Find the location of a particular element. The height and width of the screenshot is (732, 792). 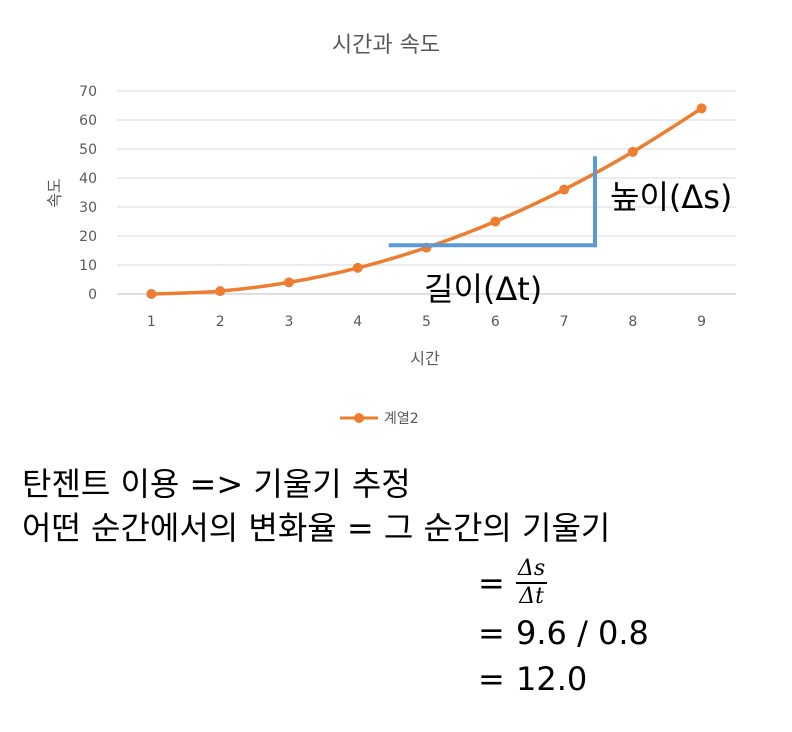

x-axis-ticks: 1 2 3 4 5 6 7 8 9 is located at coordinates (426, 322).